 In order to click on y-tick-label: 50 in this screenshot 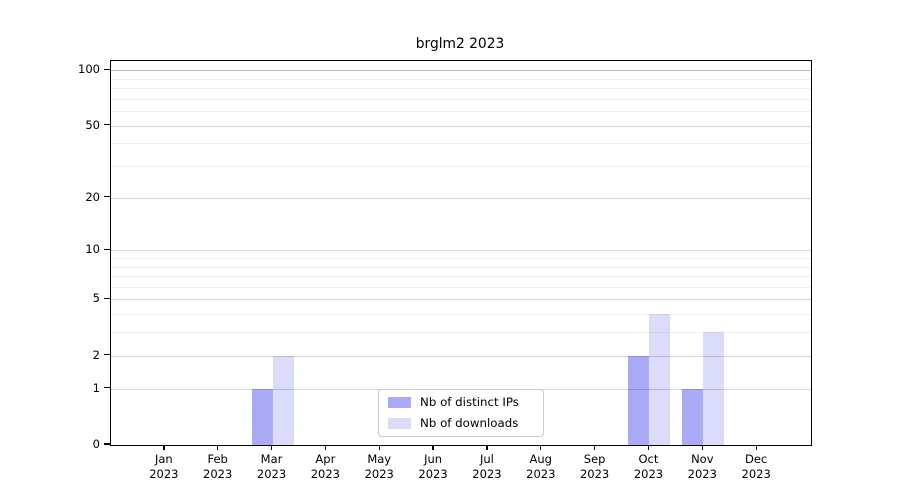, I will do `click(92, 124)`.